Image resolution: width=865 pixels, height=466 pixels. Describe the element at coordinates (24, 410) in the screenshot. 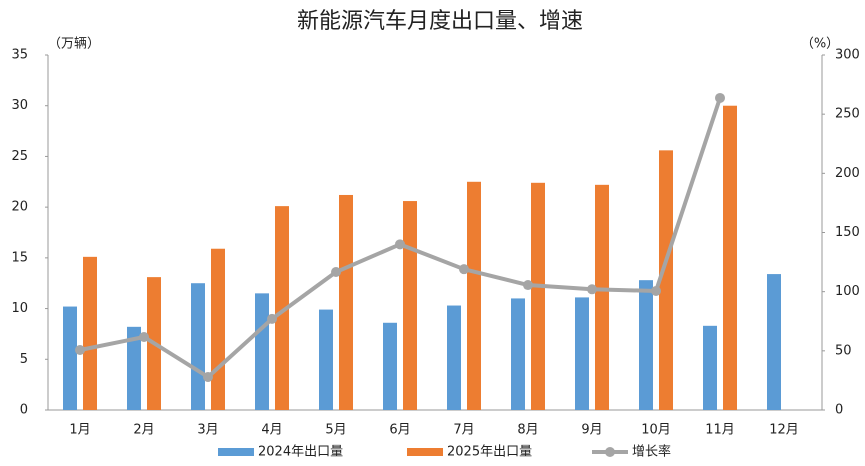

I see `y-tick-label: 0` at that location.